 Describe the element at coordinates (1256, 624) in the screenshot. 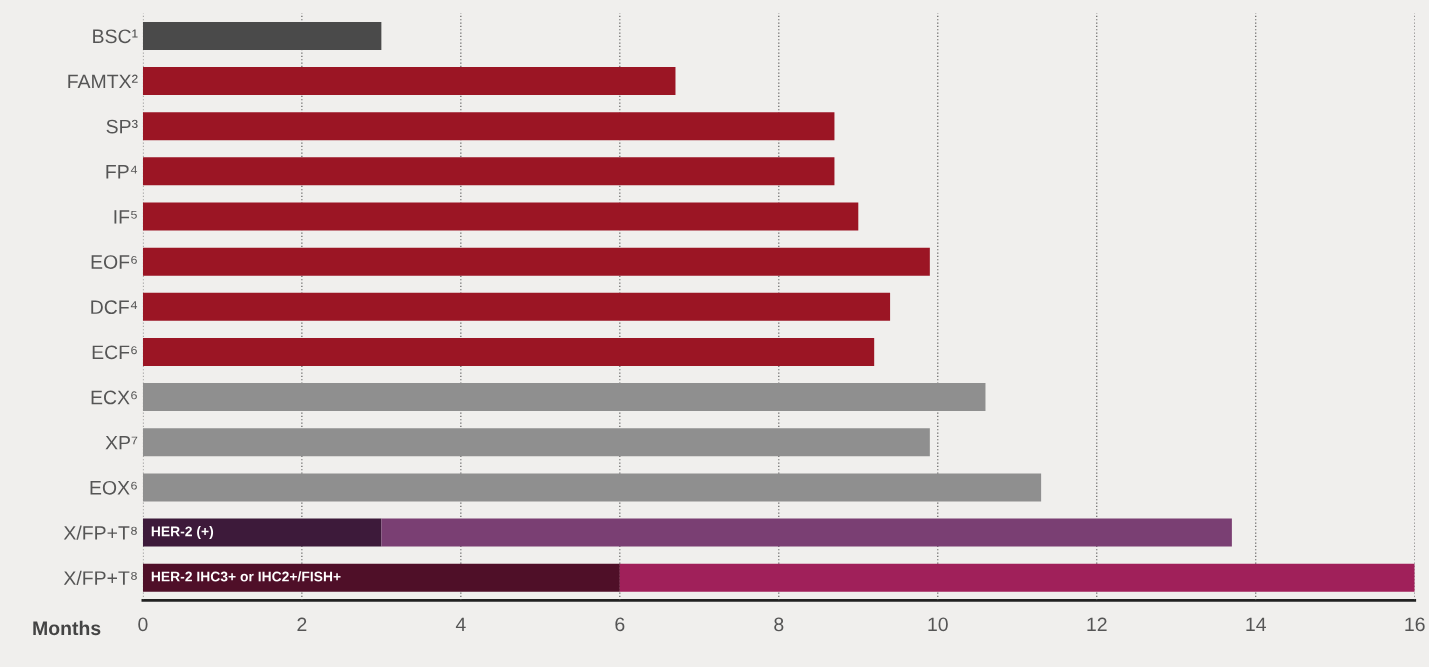

I see `x-tick-label: 14` at that location.